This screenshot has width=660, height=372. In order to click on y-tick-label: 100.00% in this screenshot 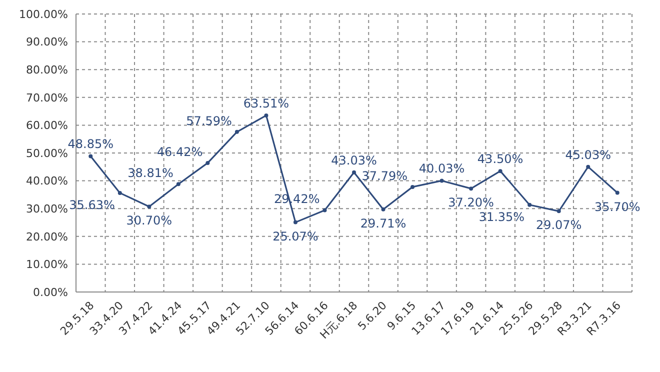, I will do `click(43, 14)`.